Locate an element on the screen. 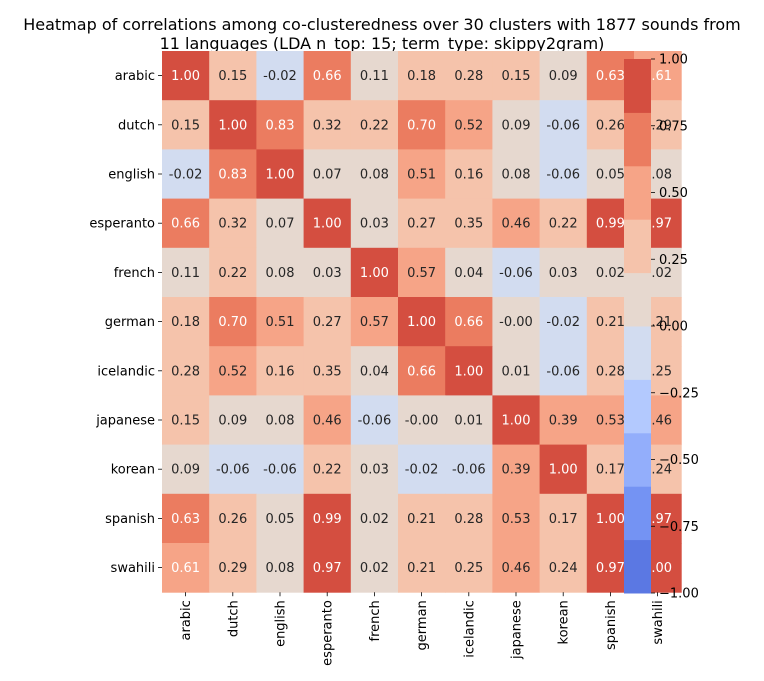 This screenshot has width=764, height=681. row-label: japanese is located at coordinates (125, 421).